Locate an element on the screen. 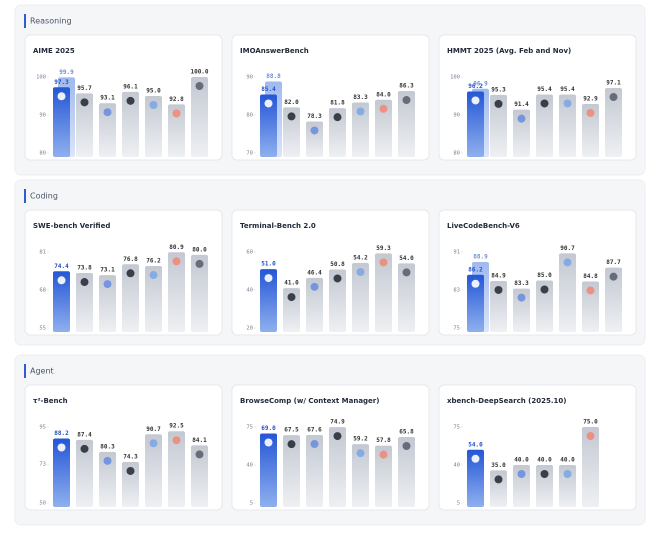 Image resolution: width=650 pixels, height=533 pixels. value-label: 76.8 is located at coordinates (130, 259).